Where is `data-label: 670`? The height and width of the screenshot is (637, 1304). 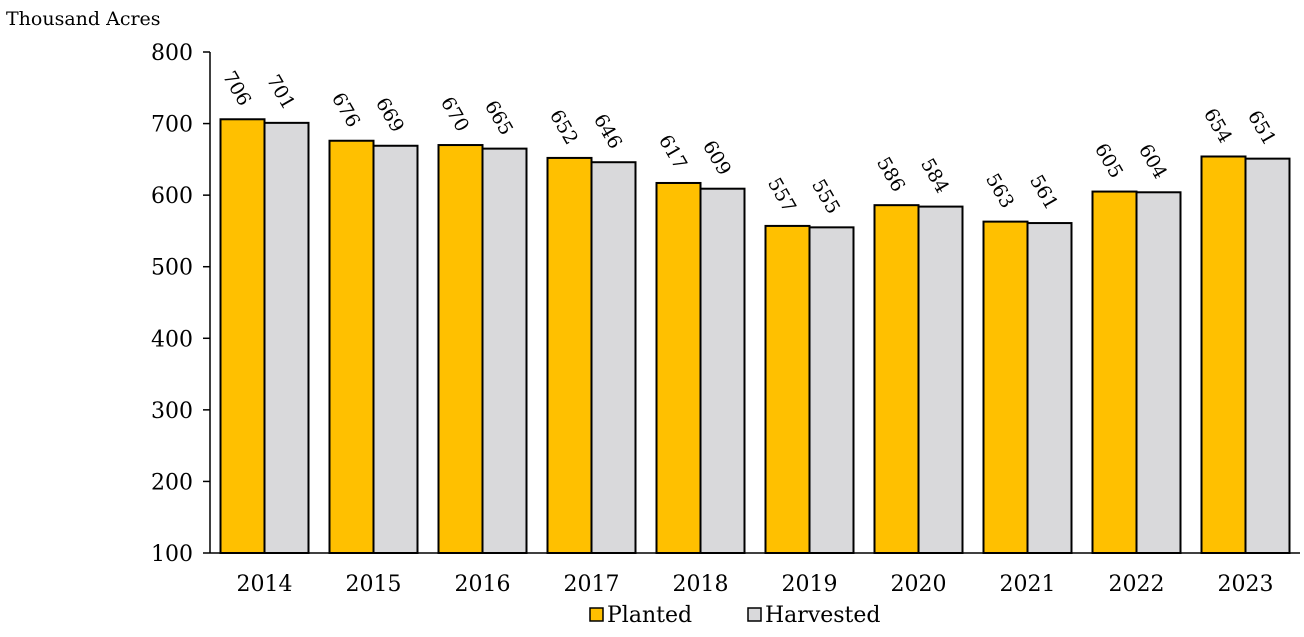
data-label: 670 is located at coordinates (454, 114).